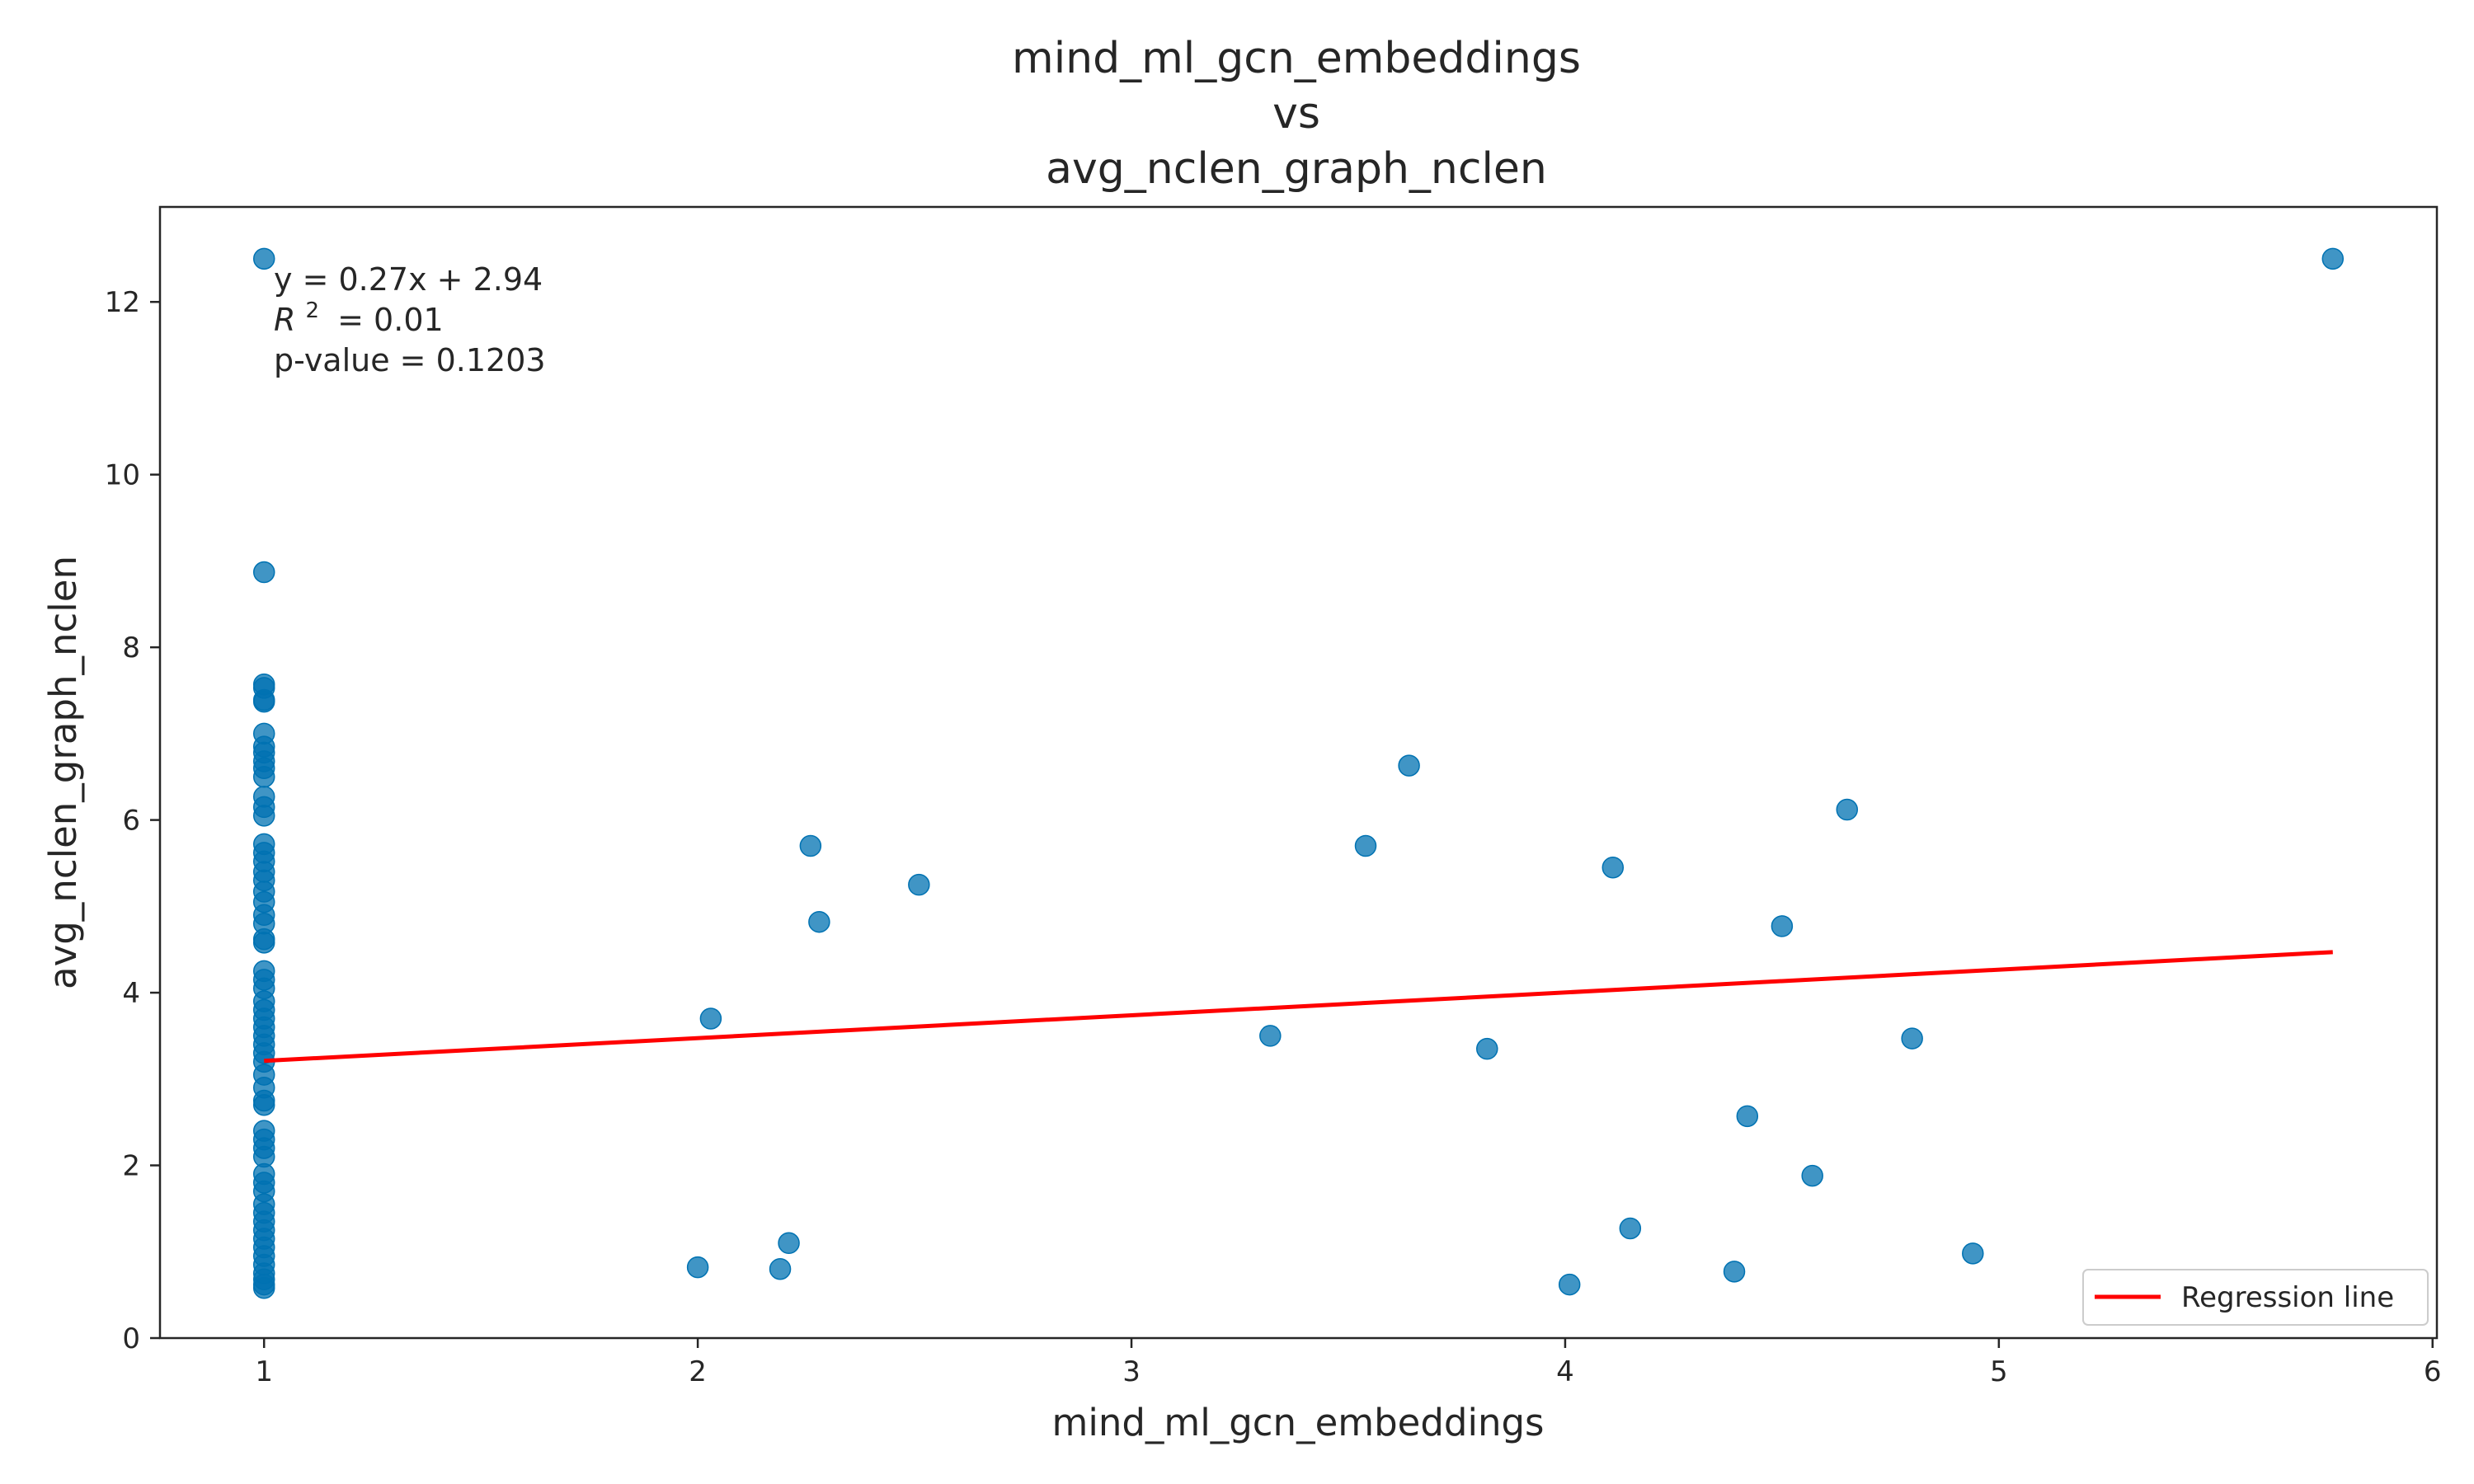 This screenshot has height=1484, width=2474. I want to click on legend-regression-label: Regression line, so click(2287, 1297).